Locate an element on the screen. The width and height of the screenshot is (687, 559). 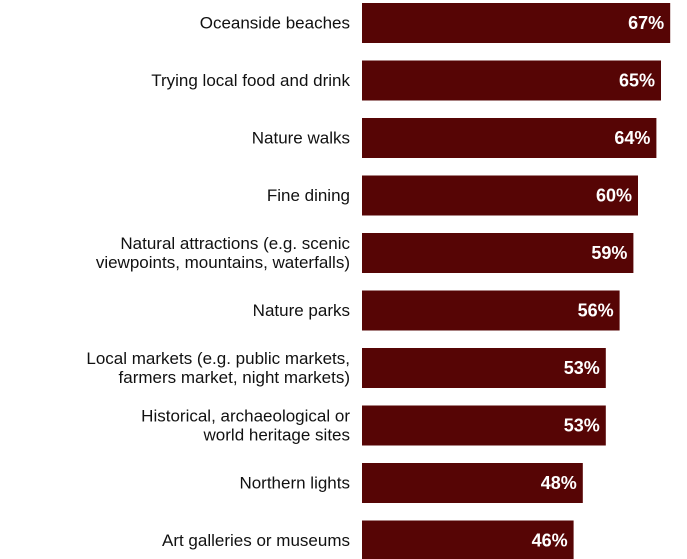
category-label-7-line-0: Historical, archaeological or is located at coordinates (245, 416).